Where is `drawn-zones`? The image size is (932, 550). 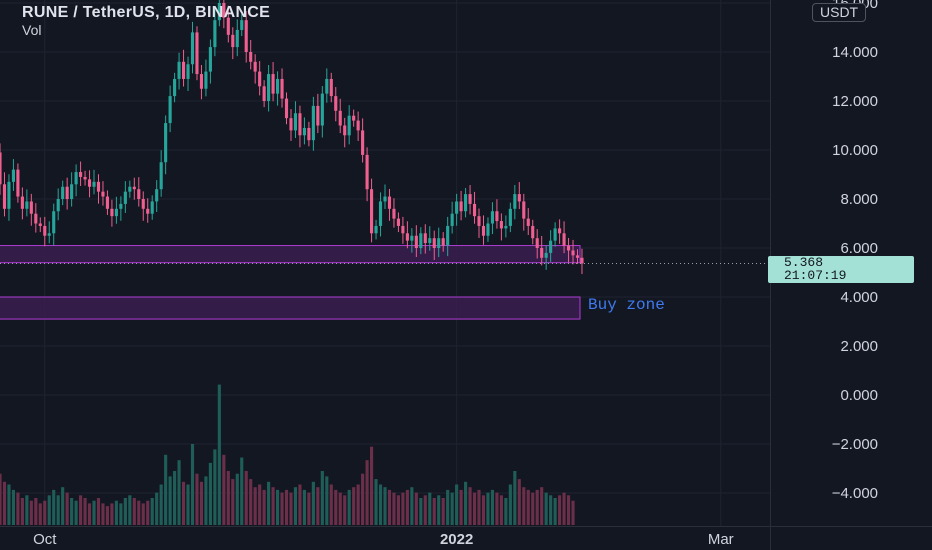 drawn-zones is located at coordinates (290, 282).